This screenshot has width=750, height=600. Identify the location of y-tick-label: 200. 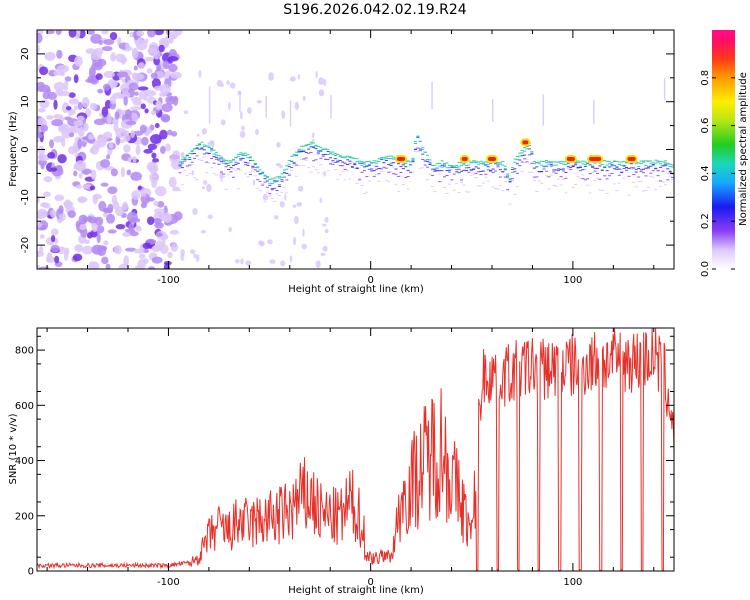
(24, 516).